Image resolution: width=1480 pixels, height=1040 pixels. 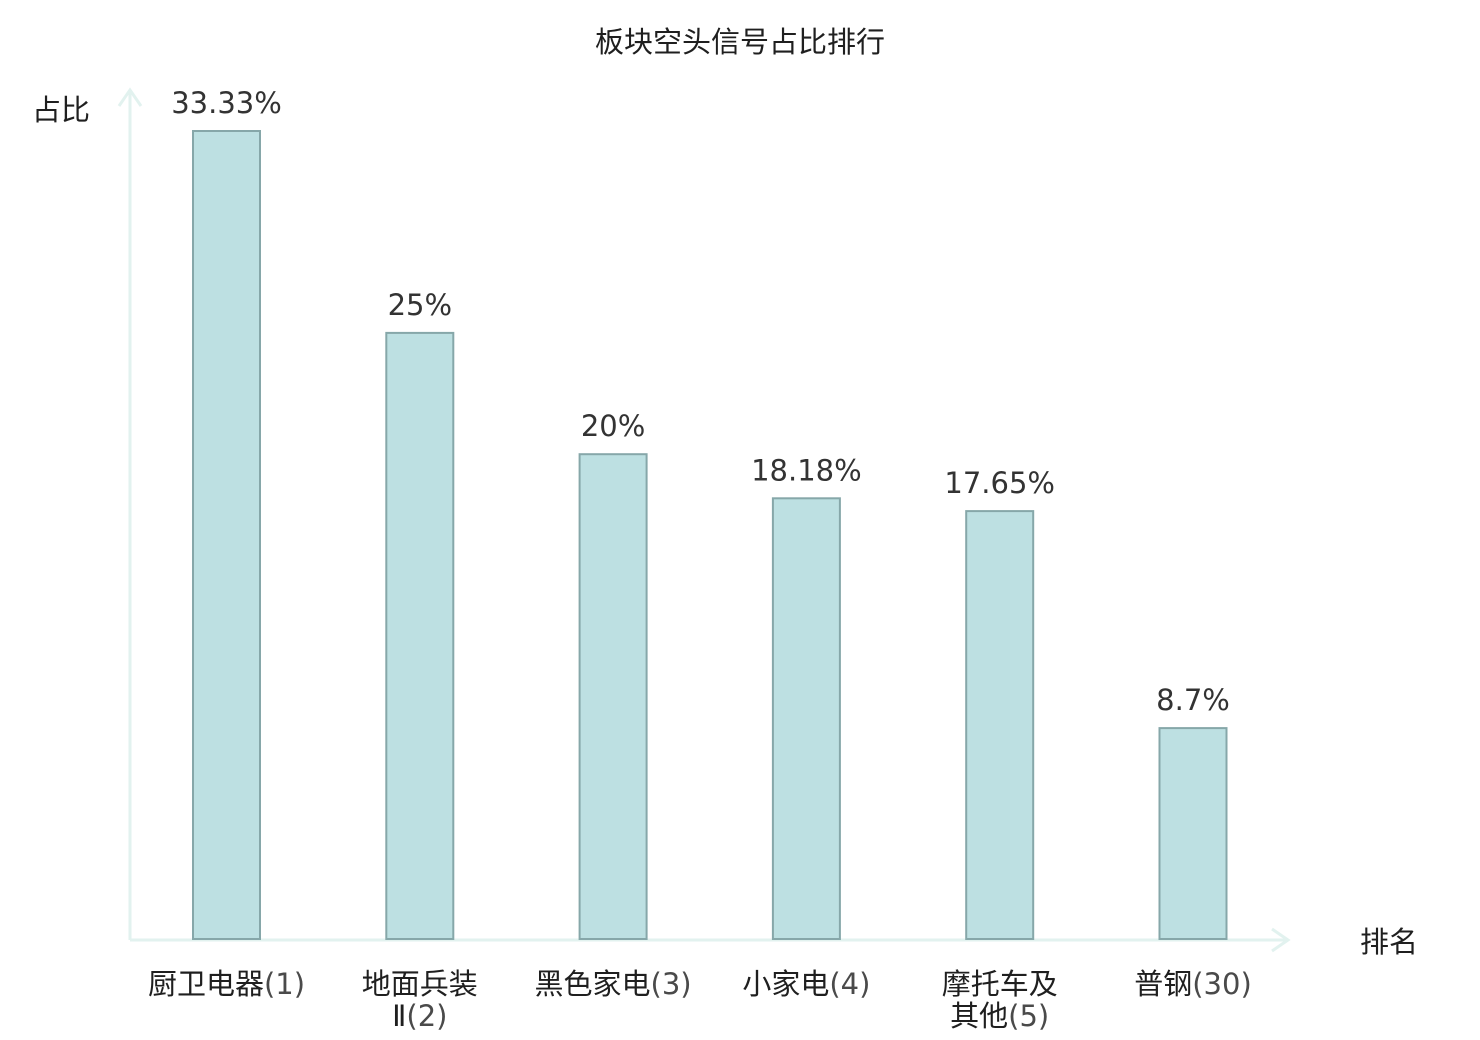 What do you see at coordinates (1389, 942) in the screenshot?
I see `x-axis-label: 排名` at bounding box center [1389, 942].